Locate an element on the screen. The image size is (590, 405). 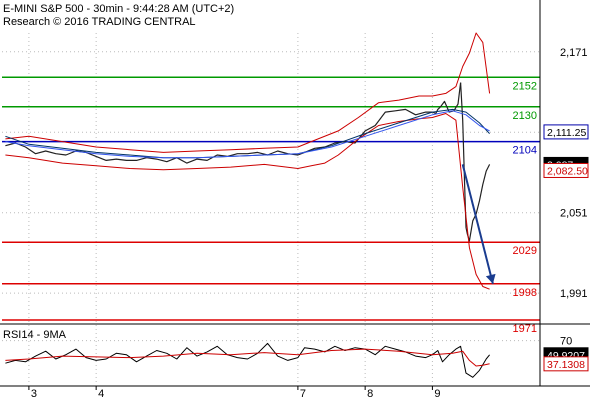
x-tick-label: 4 is located at coordinates (101, 394).